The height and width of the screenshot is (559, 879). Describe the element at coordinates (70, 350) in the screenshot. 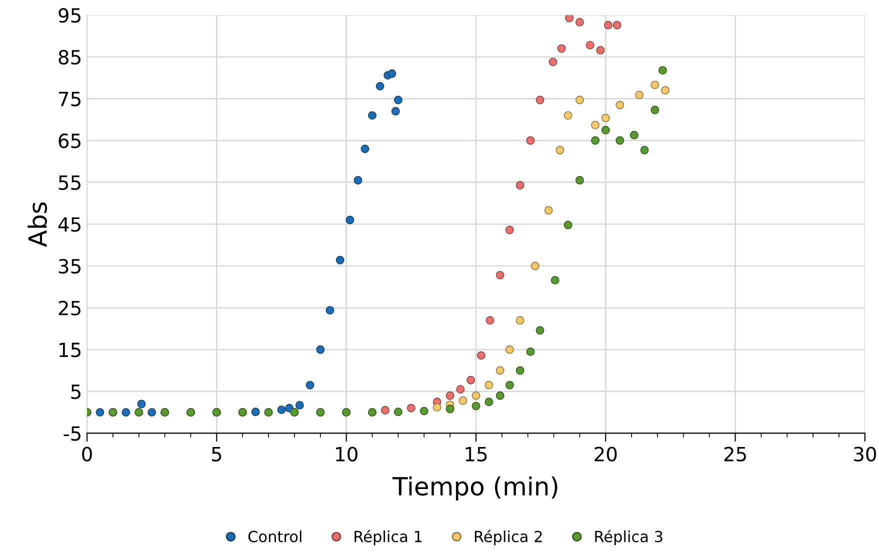

I see `y-tick-label: 15` at that location.